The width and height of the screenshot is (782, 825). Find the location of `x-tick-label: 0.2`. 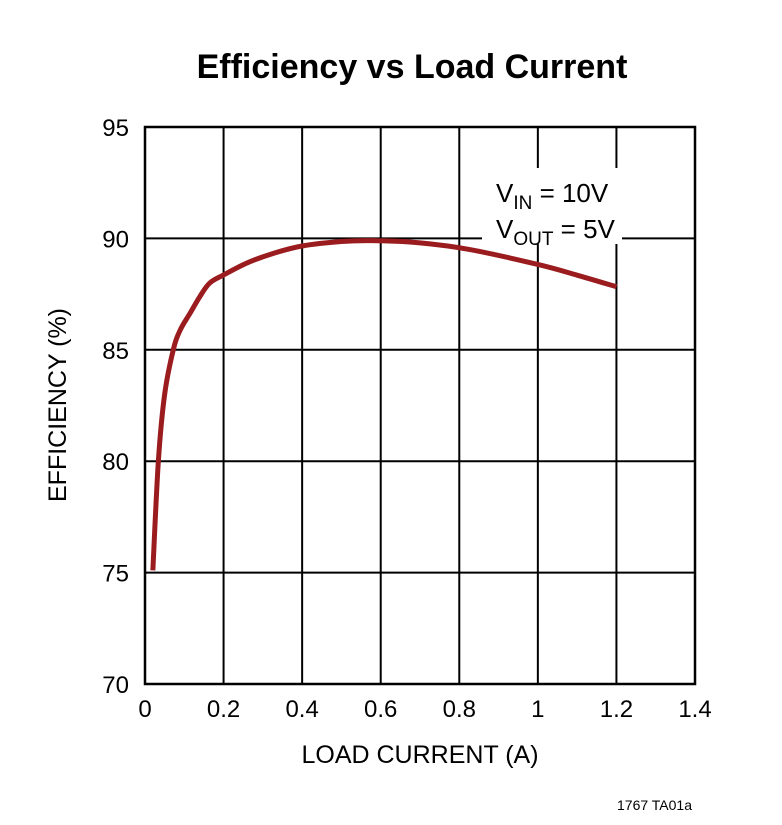

x-tick-label: 0.2 is located at coordinates (223, 709).